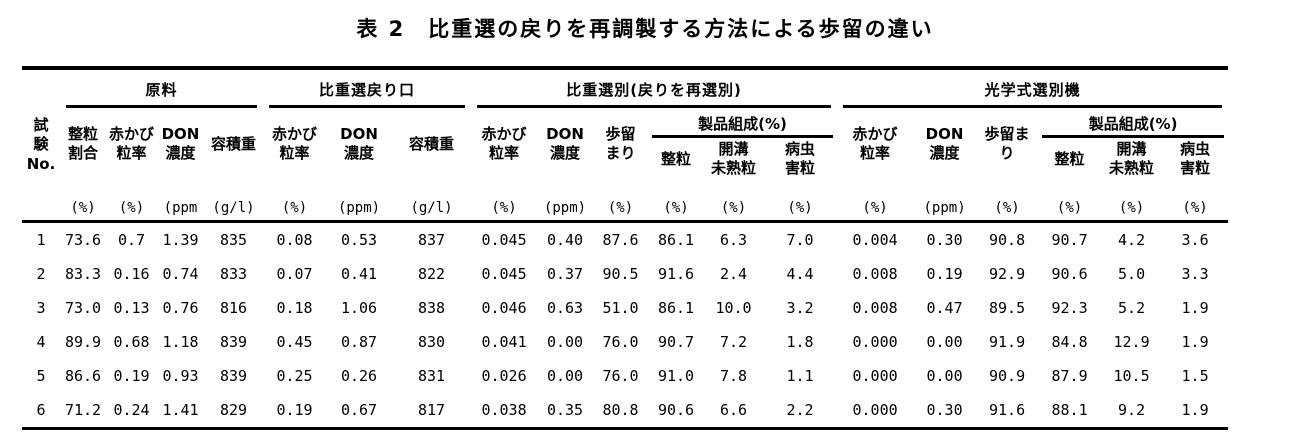 This screenshot has height=442, width=1290. Describe the element at coordinates (944, 274) in the screenshot. I see `table-cell: 0.19` at that location.